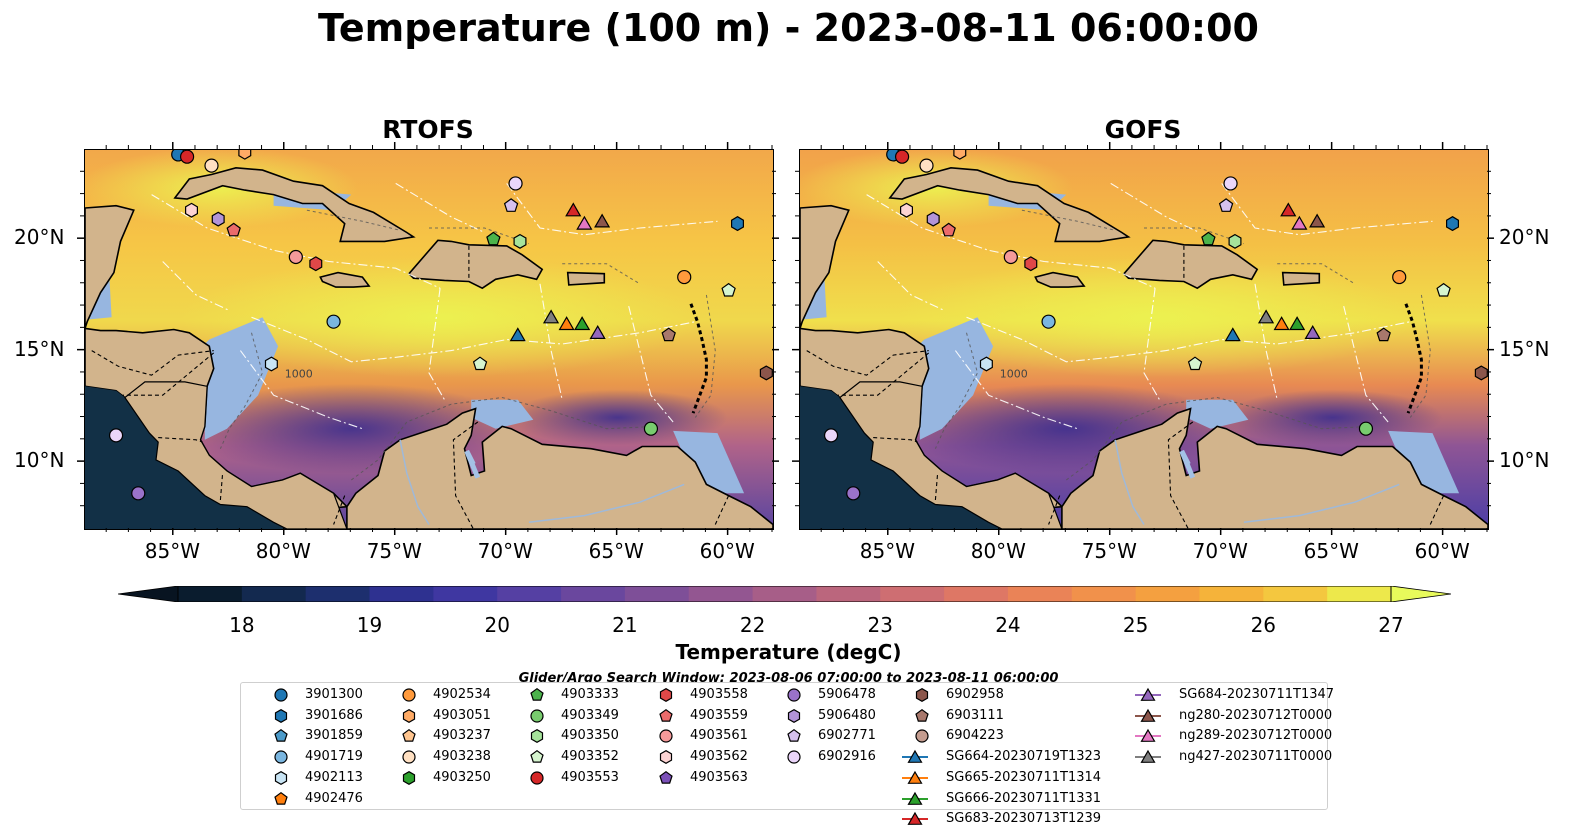 The width and height of the screenshot is (1577, 828). What do you see at coordinates (1391, 625) in the screenshot?
I see `colorbar-tick-label: 27` at bounding box center [1391, 625].